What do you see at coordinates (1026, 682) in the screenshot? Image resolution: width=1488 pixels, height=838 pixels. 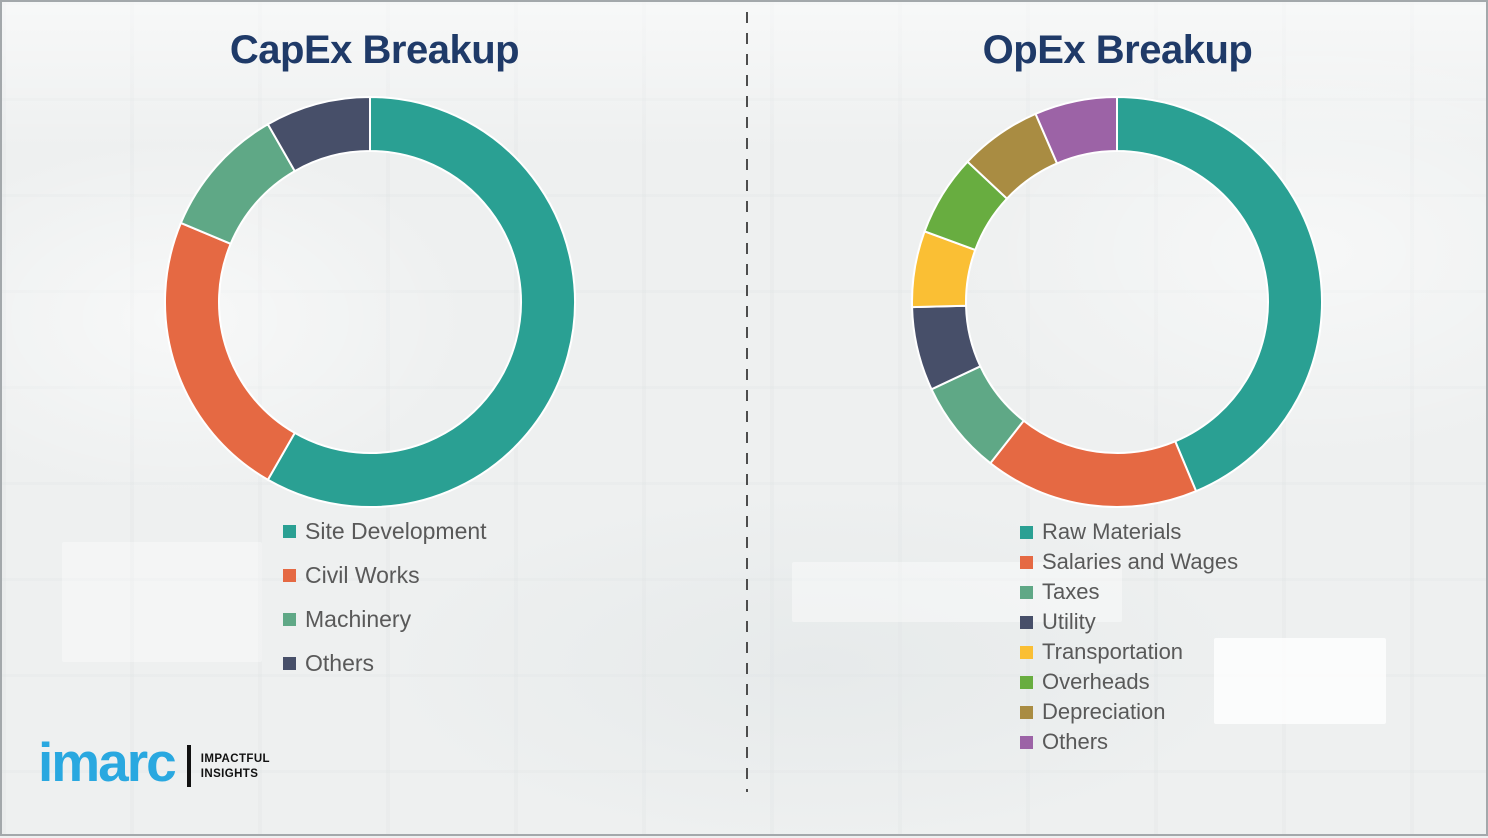 I see `legend-swatch-overheads` at bounding box center [1026, 682].